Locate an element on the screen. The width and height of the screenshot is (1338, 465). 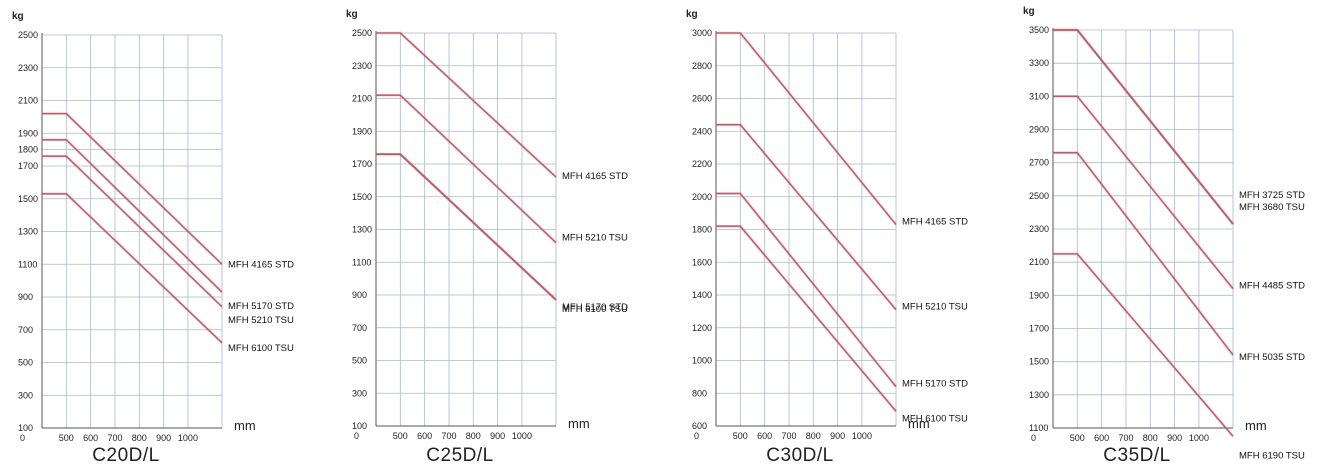
y-tick-label: 1800 is located at coordinates (702, 230).